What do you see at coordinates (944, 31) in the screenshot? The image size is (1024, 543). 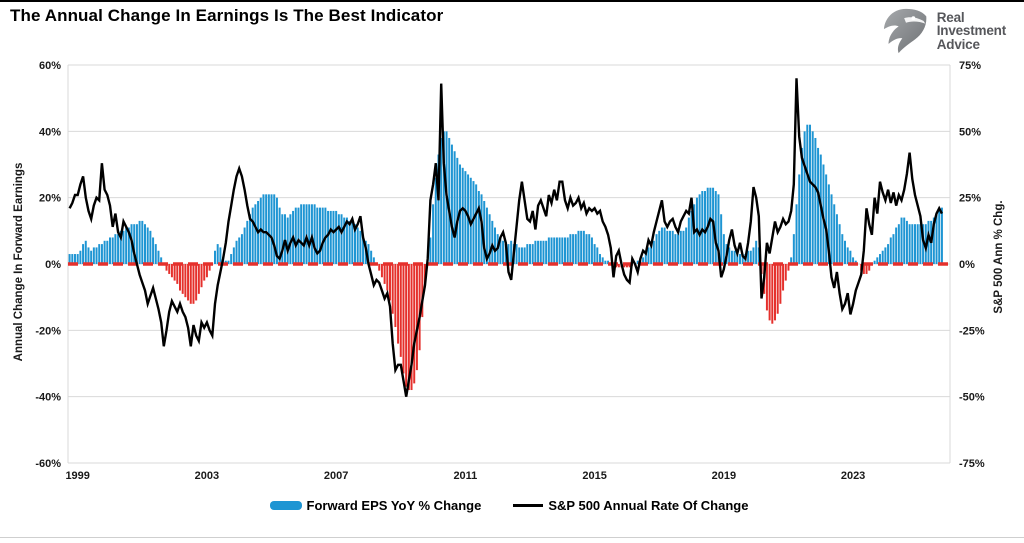 I see `brand-logo: Real Investment Advice` at bounding box center [944, 31].